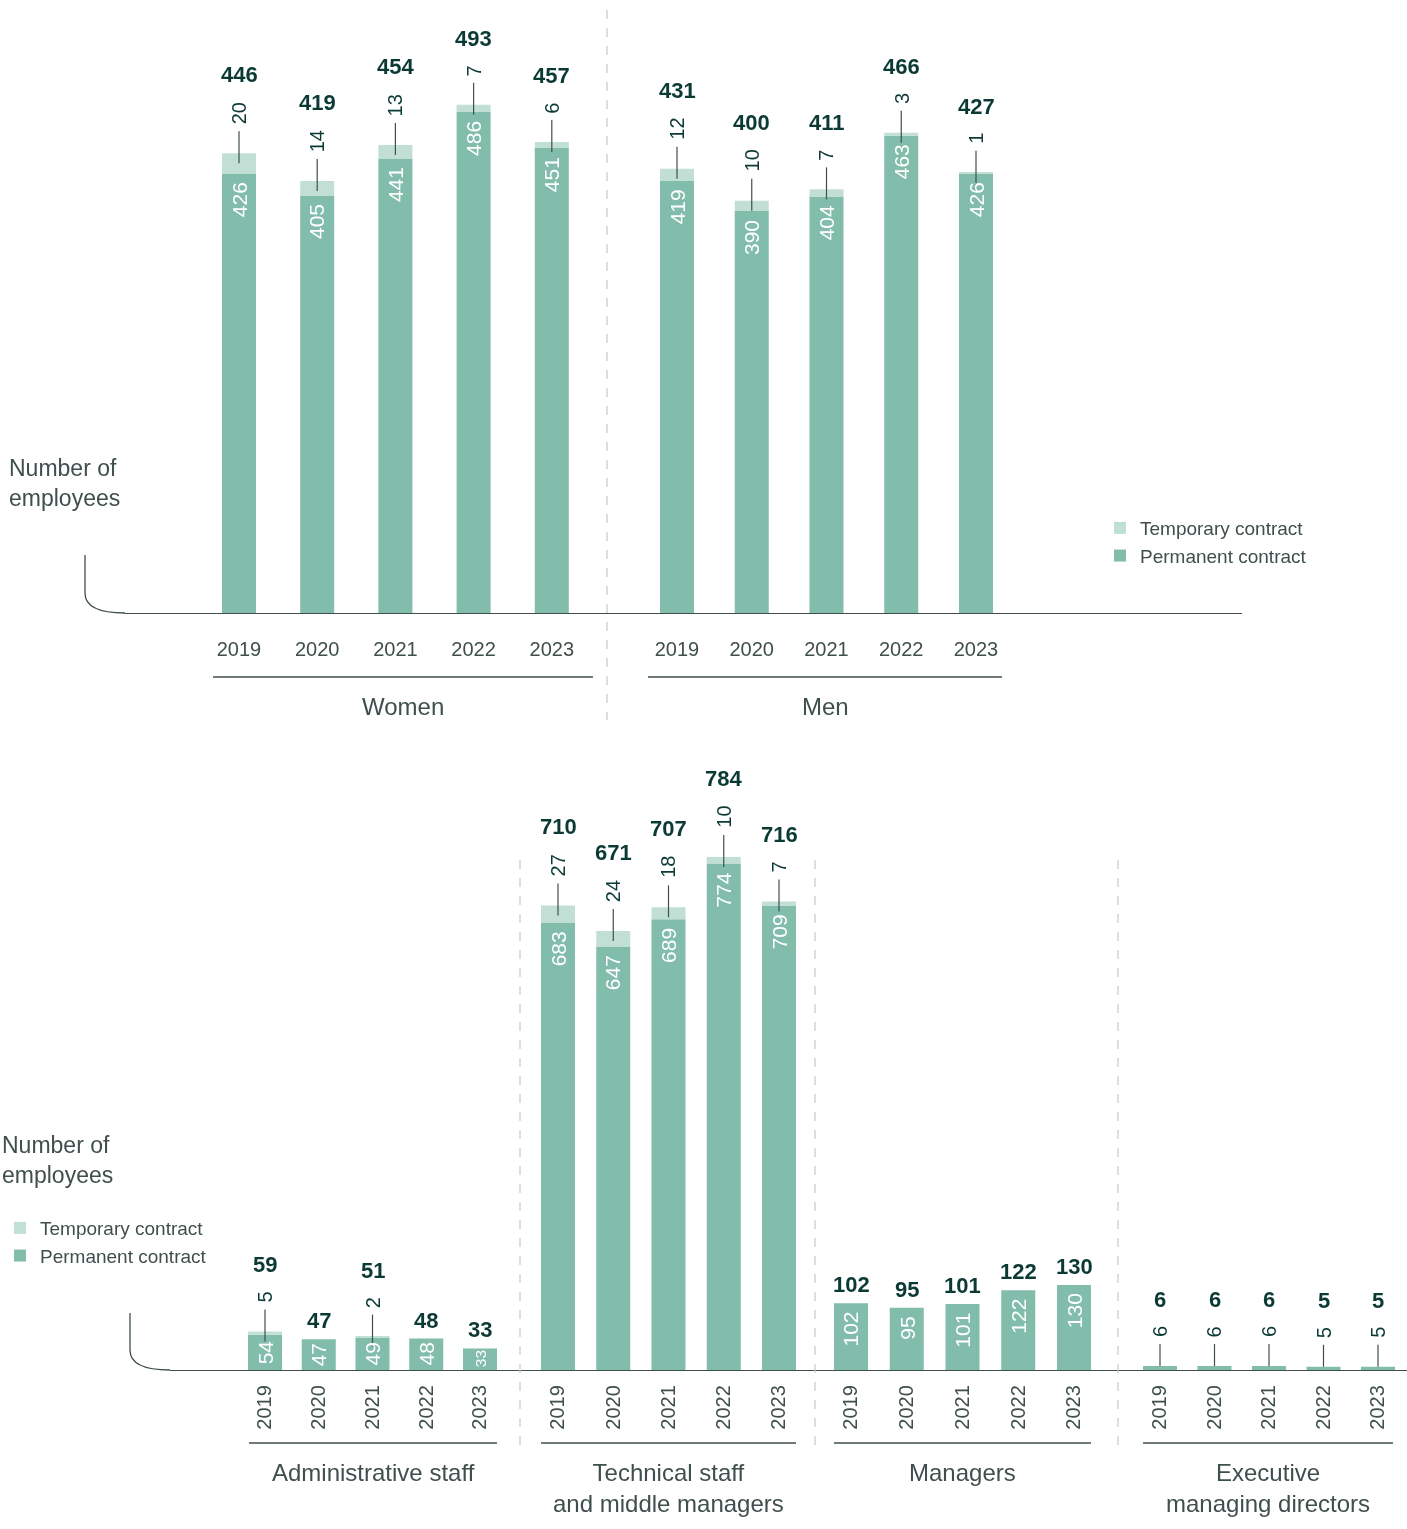  What do you see at coordinates (613, 973) in the screenshot?
I see `data-label: 647` at bounding box center [613, 973].